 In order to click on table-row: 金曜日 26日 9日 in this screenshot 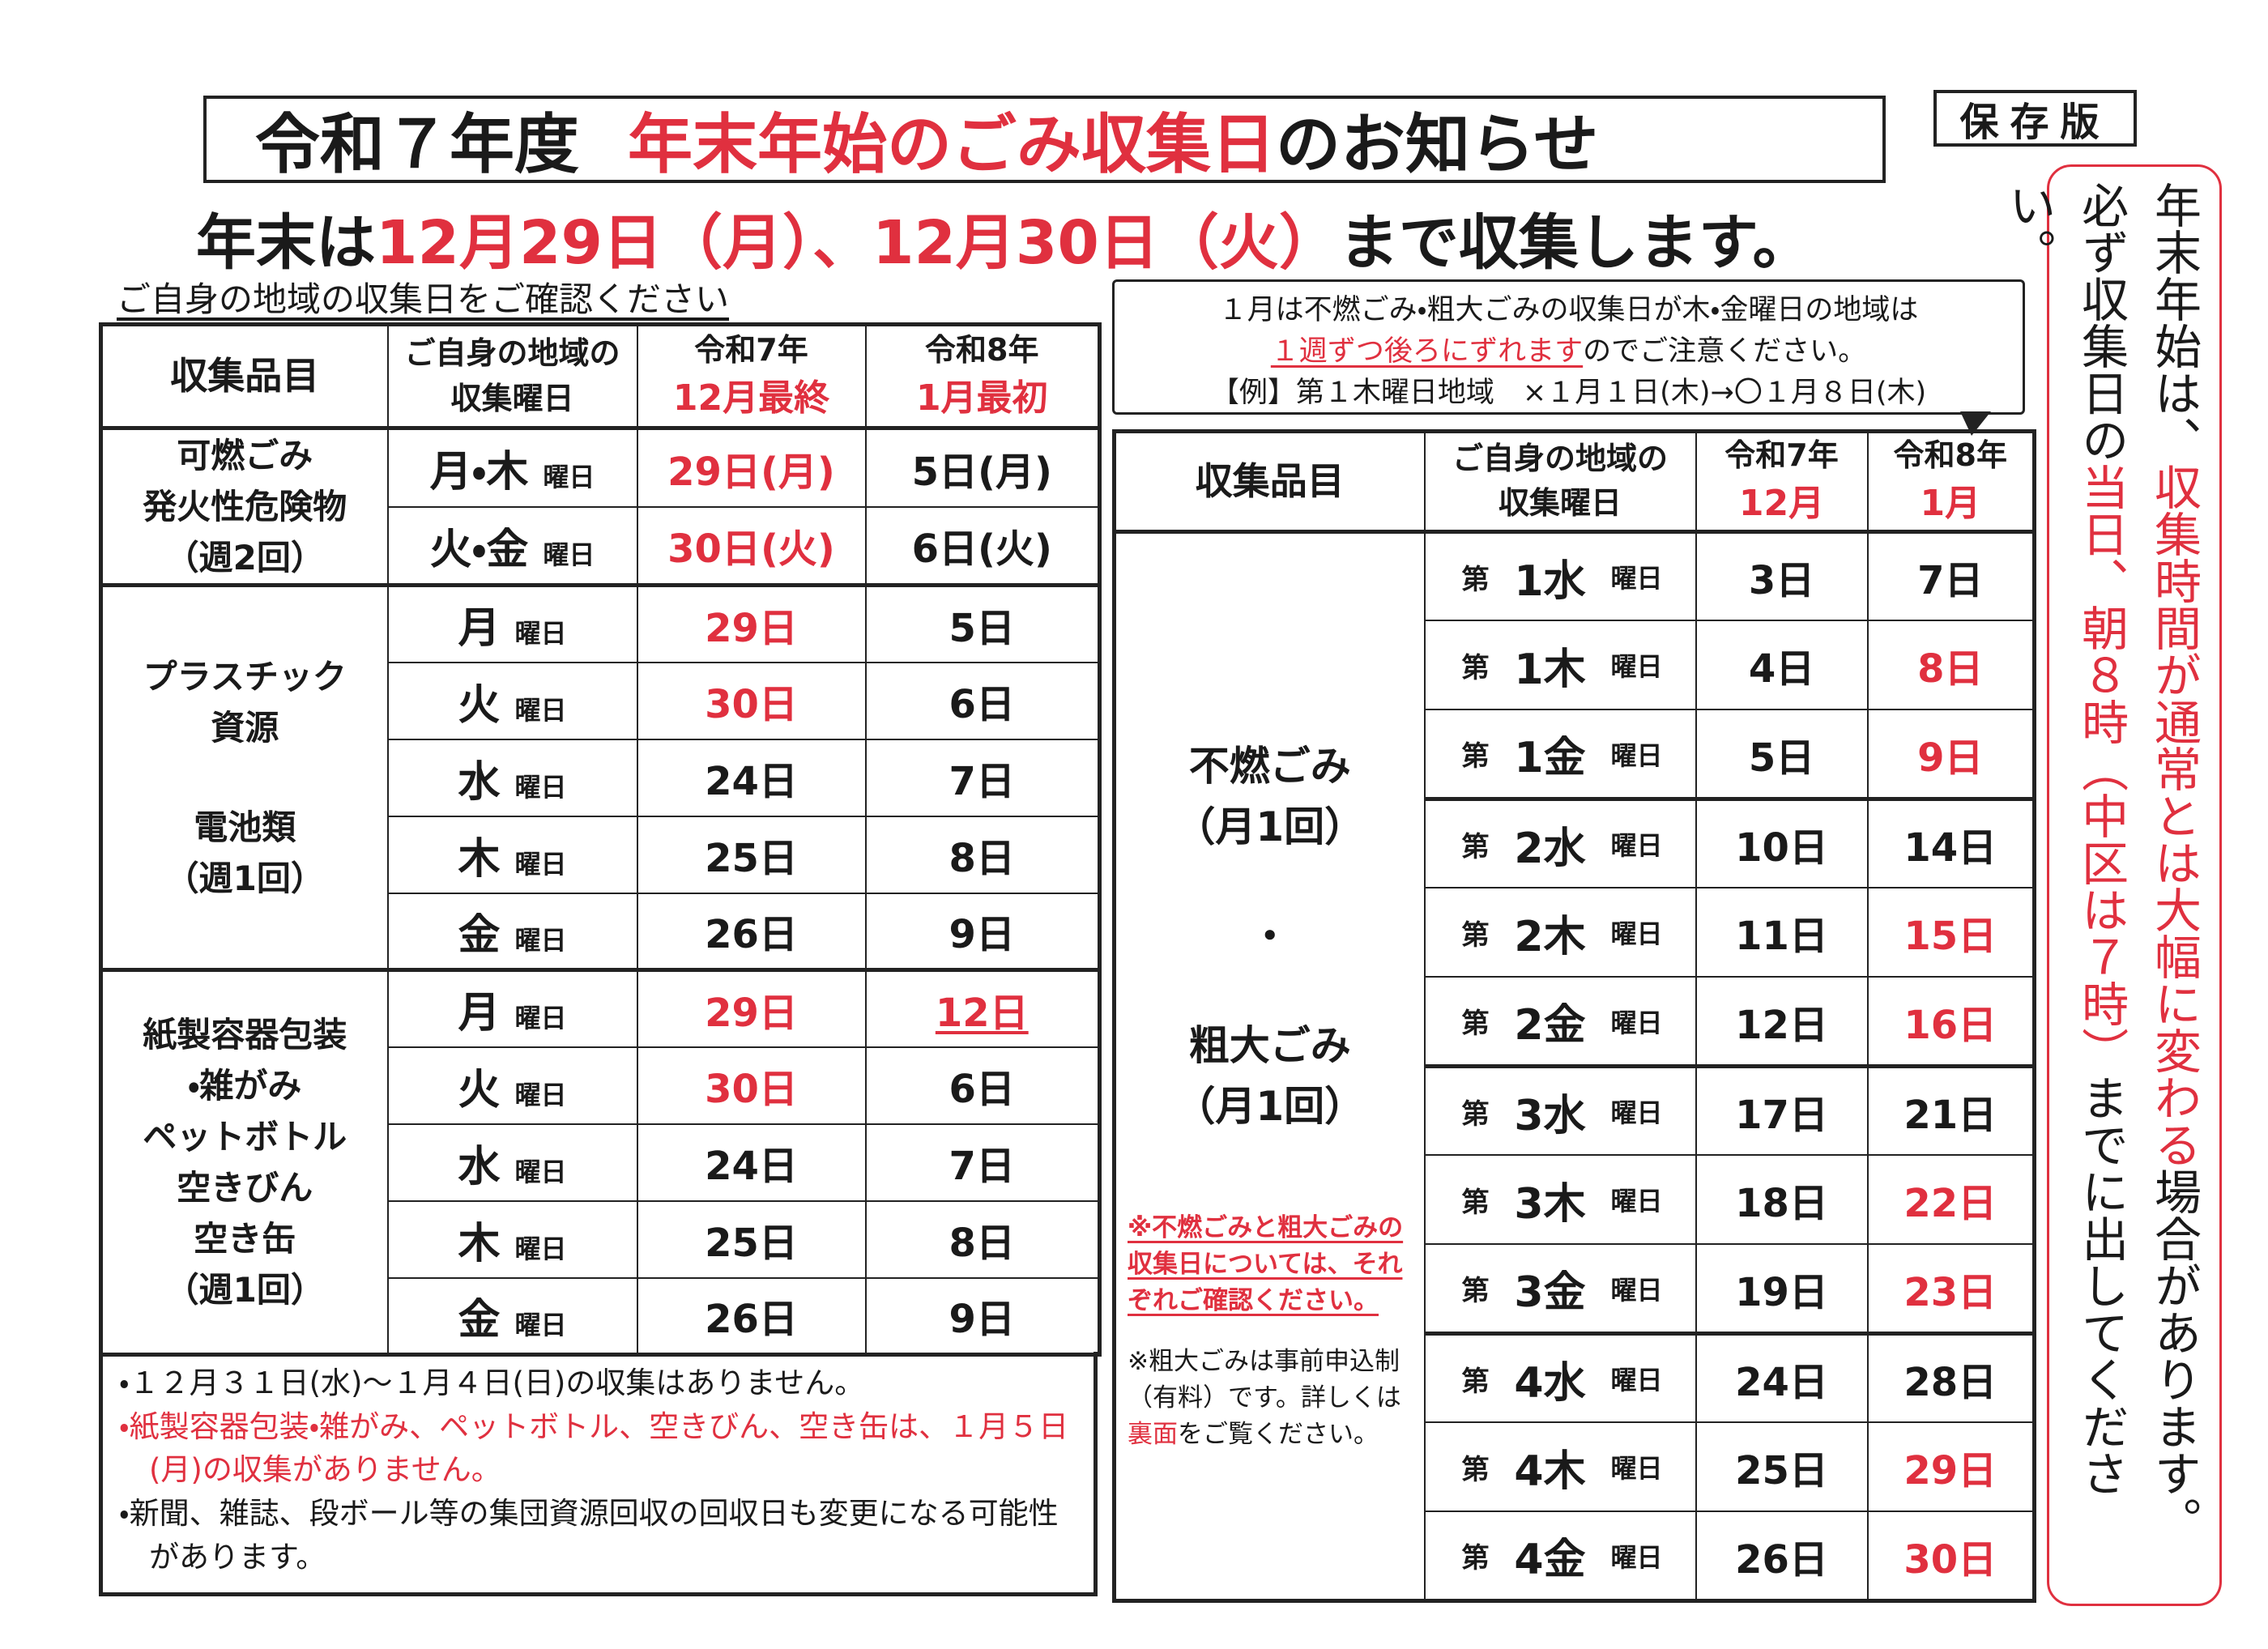, I will do `click(601, 1316)`.